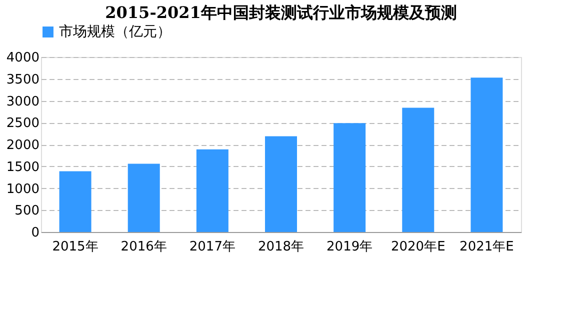 The image size is (574, 323). What do you see at coordinates (23, 167) in the screenshot?
I see `y-tick-label: 1500` at bounding box center [23, 167].